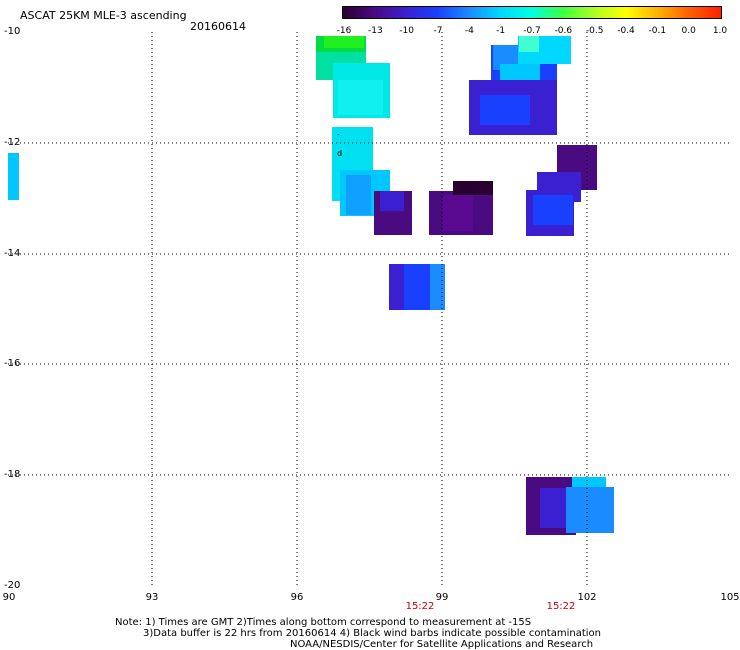  I want to click on lon-label-93: 93, so click(152, 597).